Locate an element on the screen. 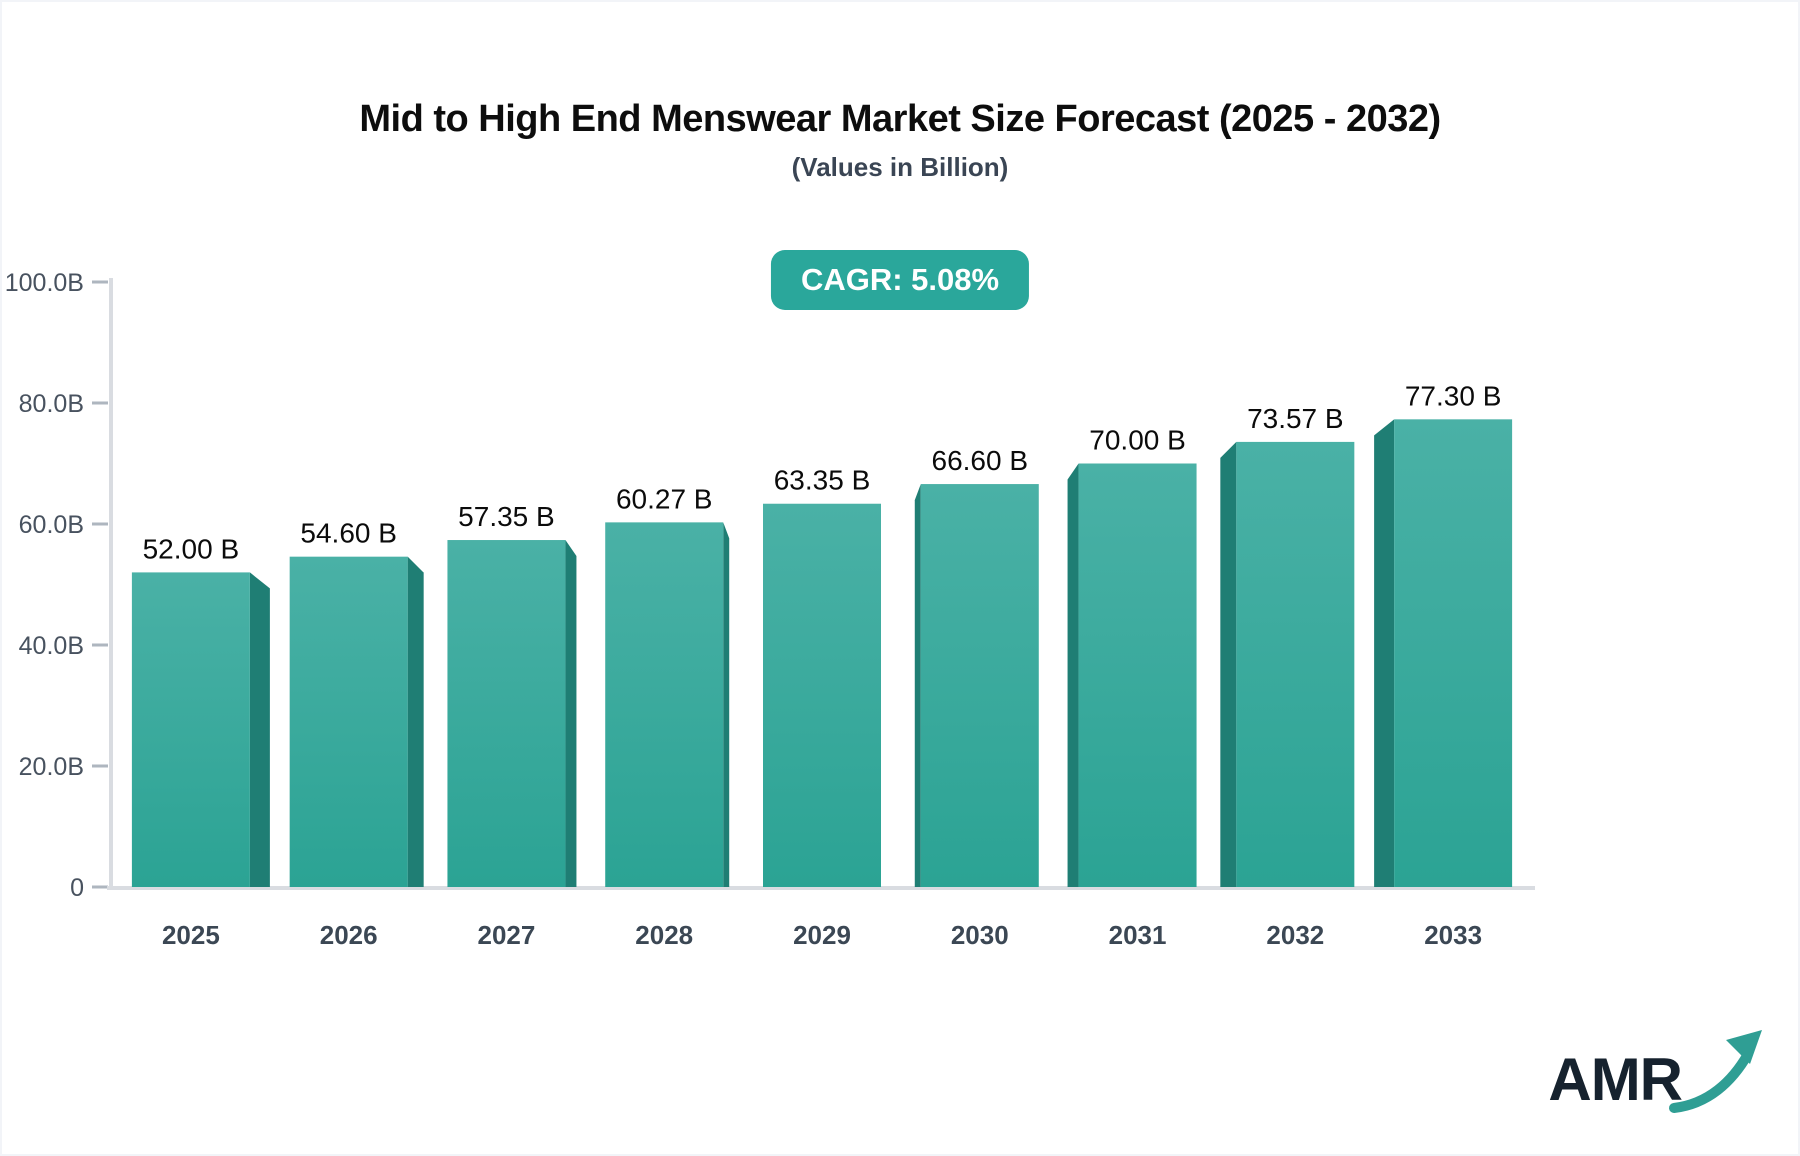  x-axis-label: 2029 is located at coordinates (822, 935).